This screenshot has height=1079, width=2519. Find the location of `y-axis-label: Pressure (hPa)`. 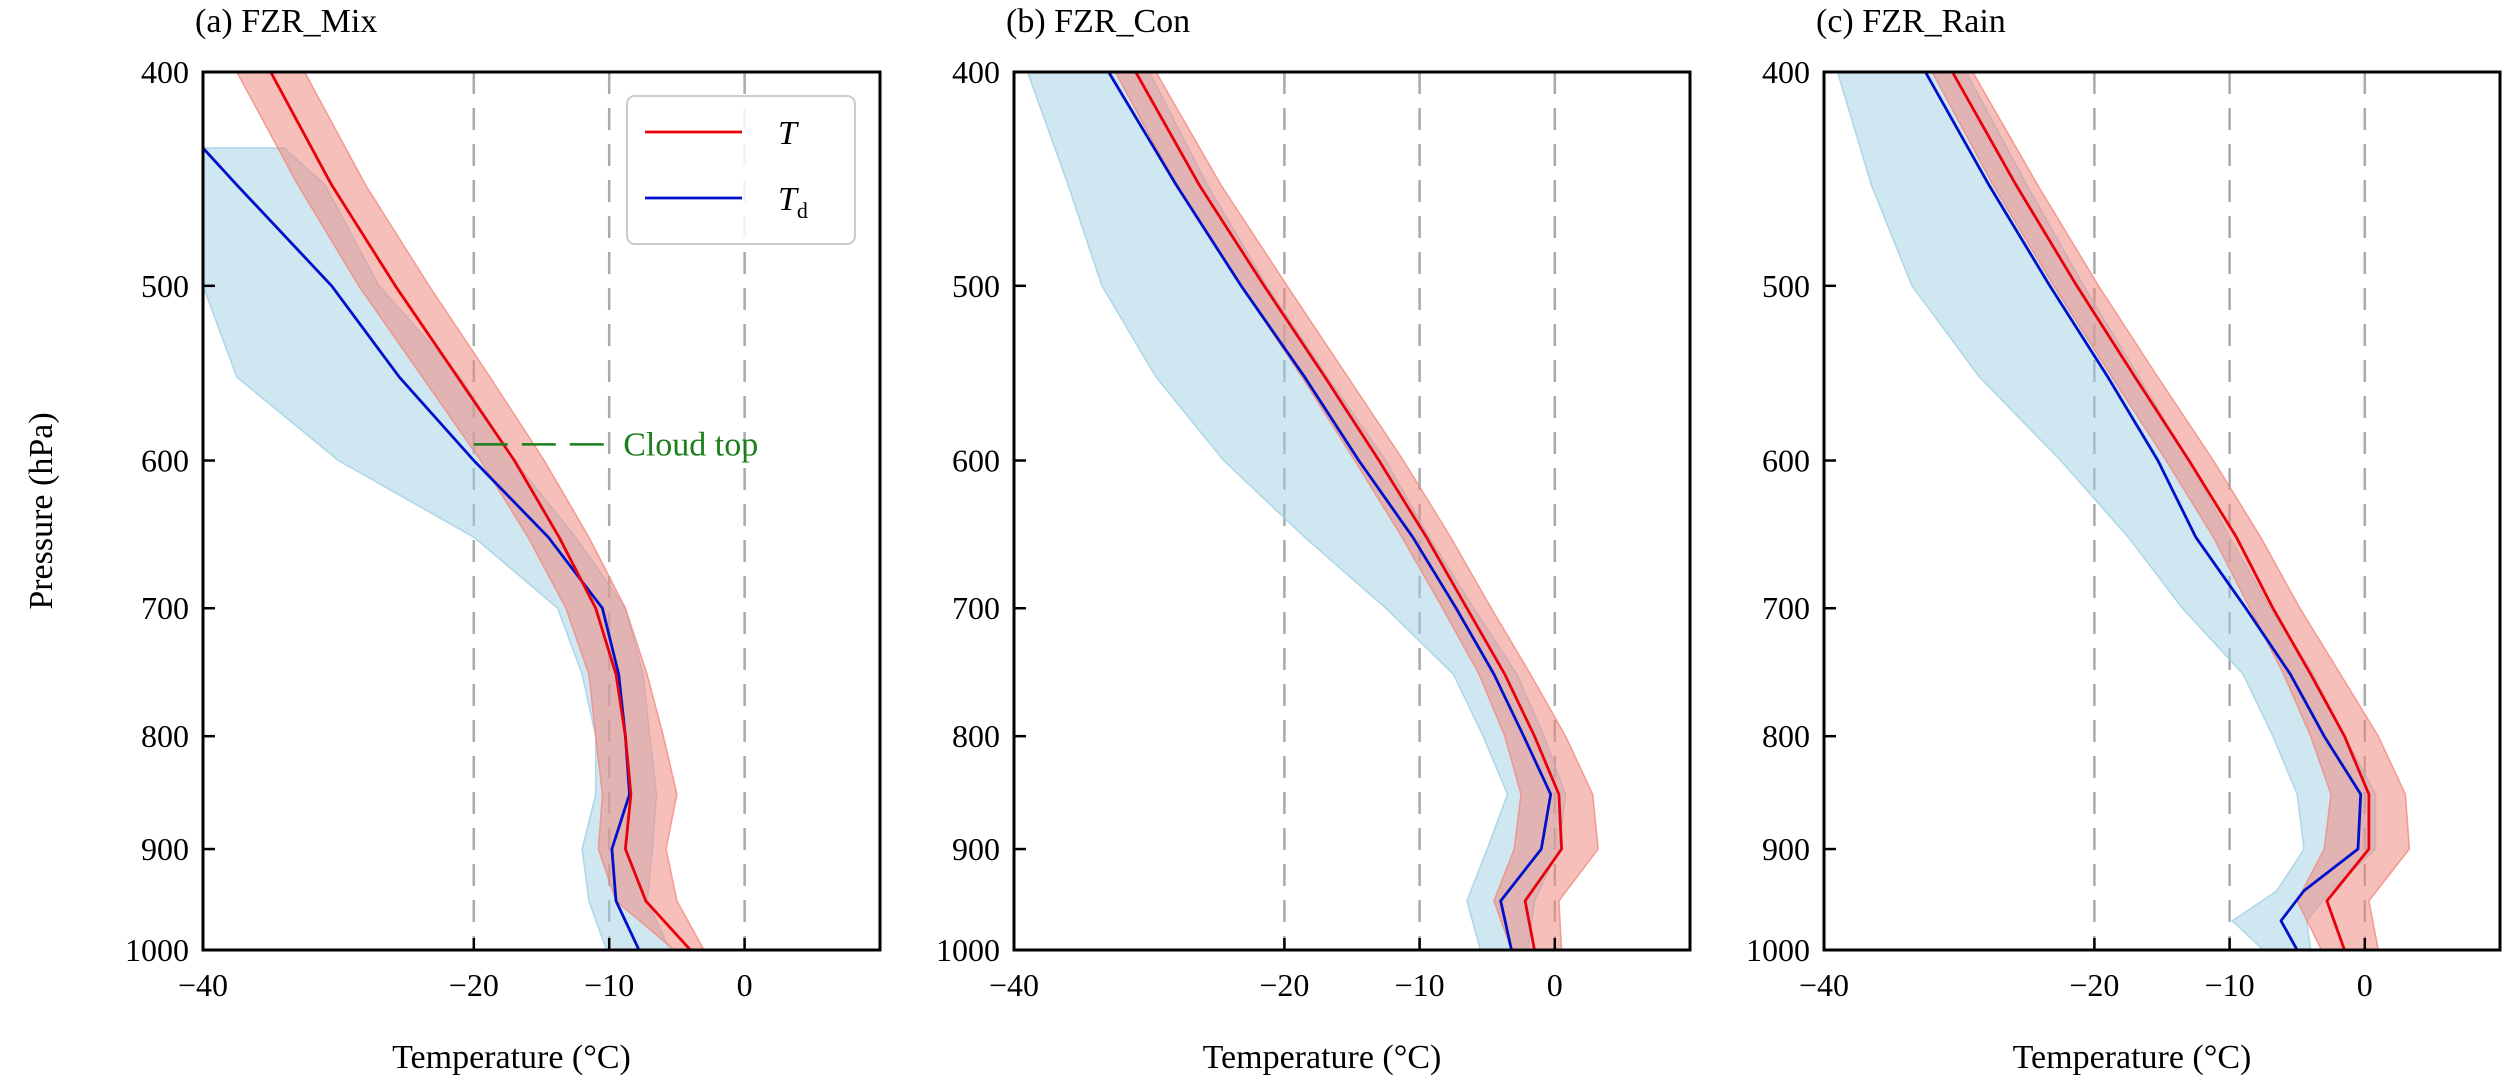

y-axis-label: Pressure (hPa) is located at coordinates (41, 510).